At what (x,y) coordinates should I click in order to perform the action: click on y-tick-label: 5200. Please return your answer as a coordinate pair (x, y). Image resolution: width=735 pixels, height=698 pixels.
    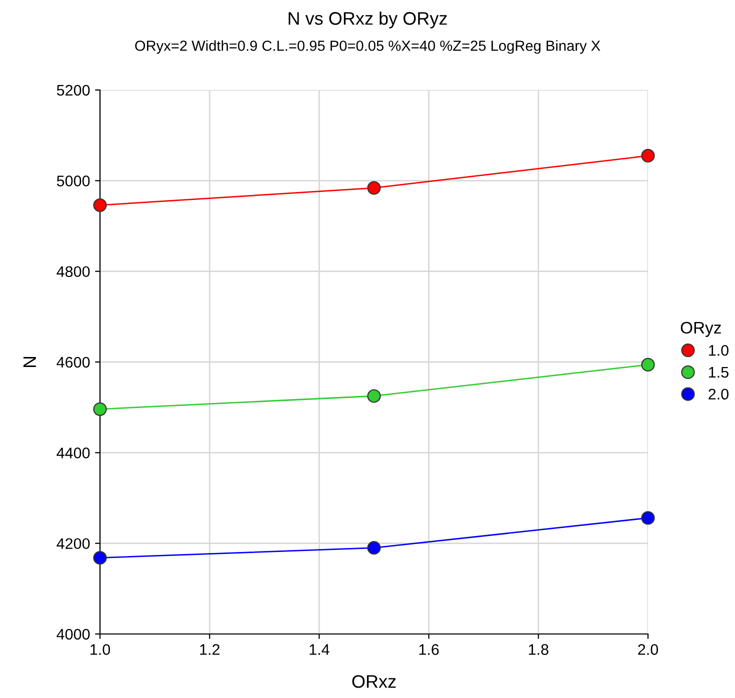
    Looking at the image, I should click on (73, 90).